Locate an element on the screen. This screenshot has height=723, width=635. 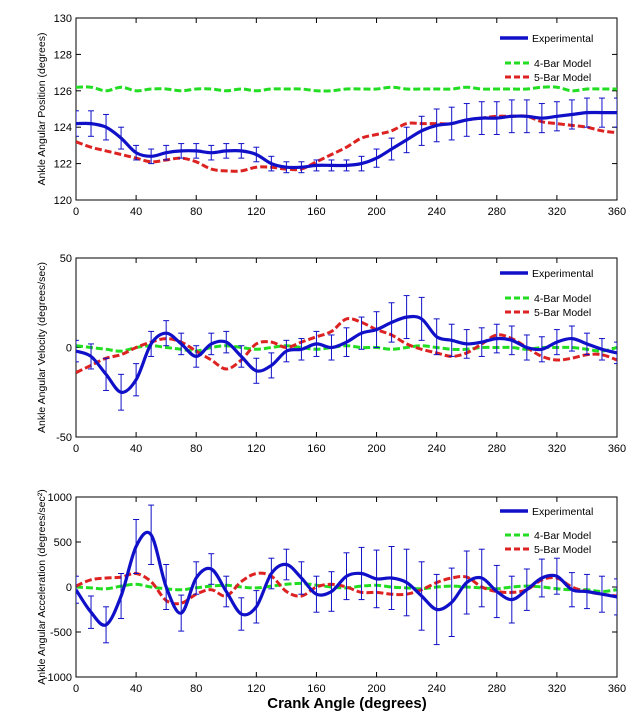
x-axis-label: Crank Angle (degrees) is located at coordinates (347, 703).